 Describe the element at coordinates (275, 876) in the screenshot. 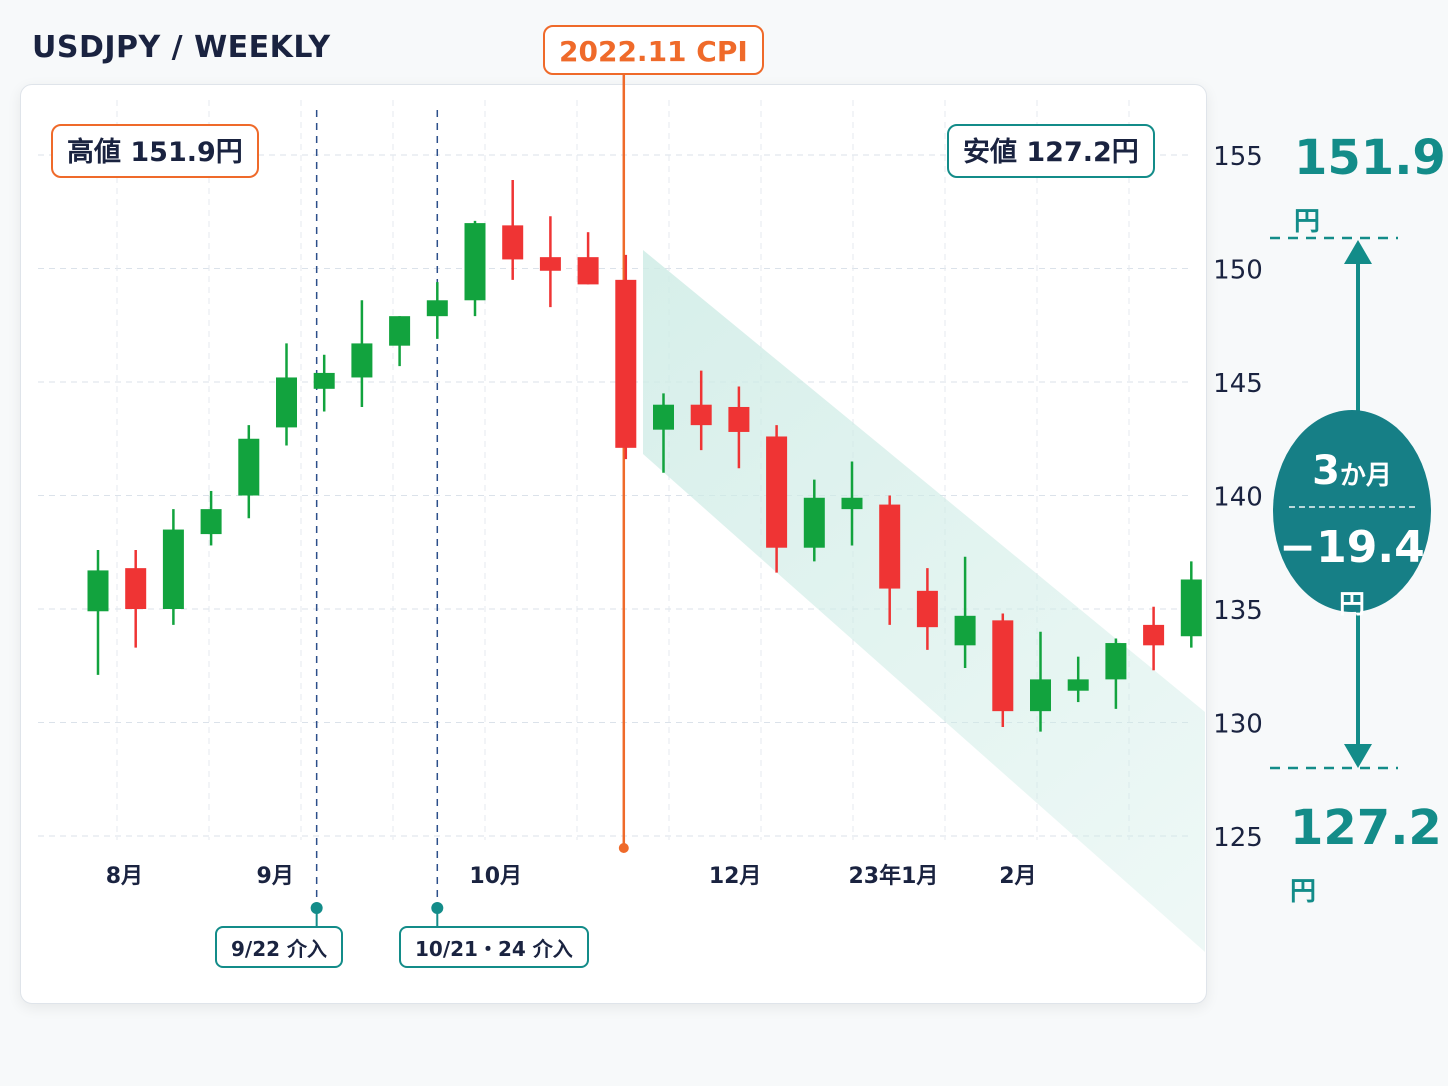

I see `x-tick-label: 9月` at that location.